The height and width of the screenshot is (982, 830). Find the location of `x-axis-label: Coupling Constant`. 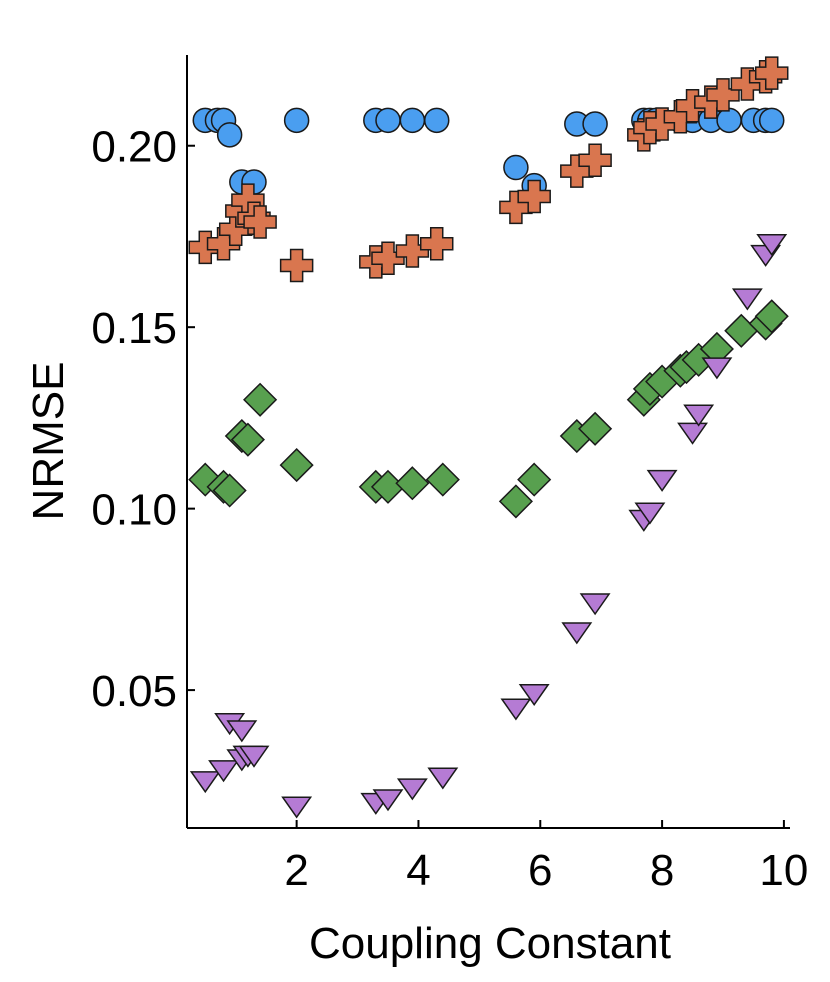

x-axis-label: Coupling Constant is located at coordinates (490, 943).